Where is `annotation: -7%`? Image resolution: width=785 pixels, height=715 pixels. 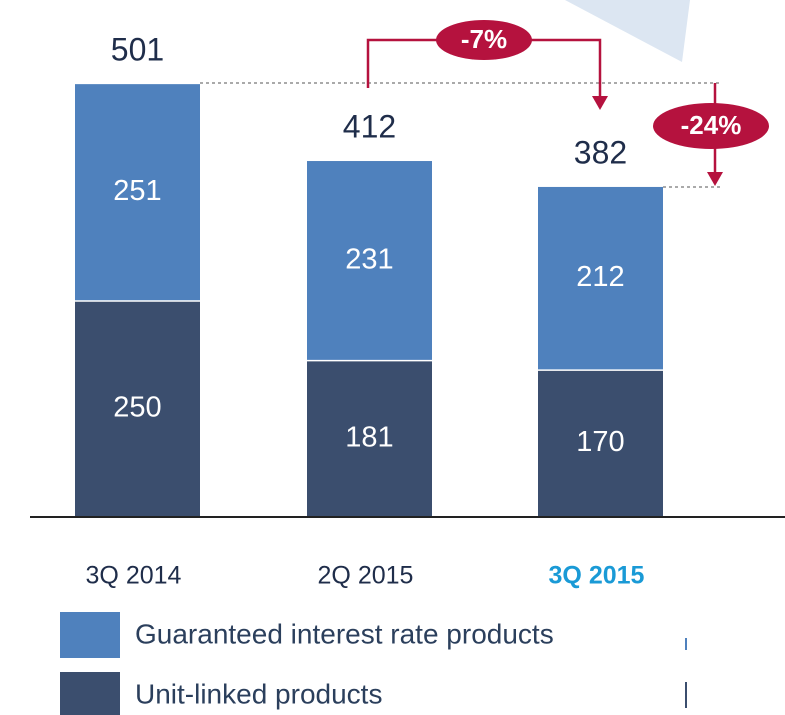
annotation: -7% is located at coordinates (484, 39).